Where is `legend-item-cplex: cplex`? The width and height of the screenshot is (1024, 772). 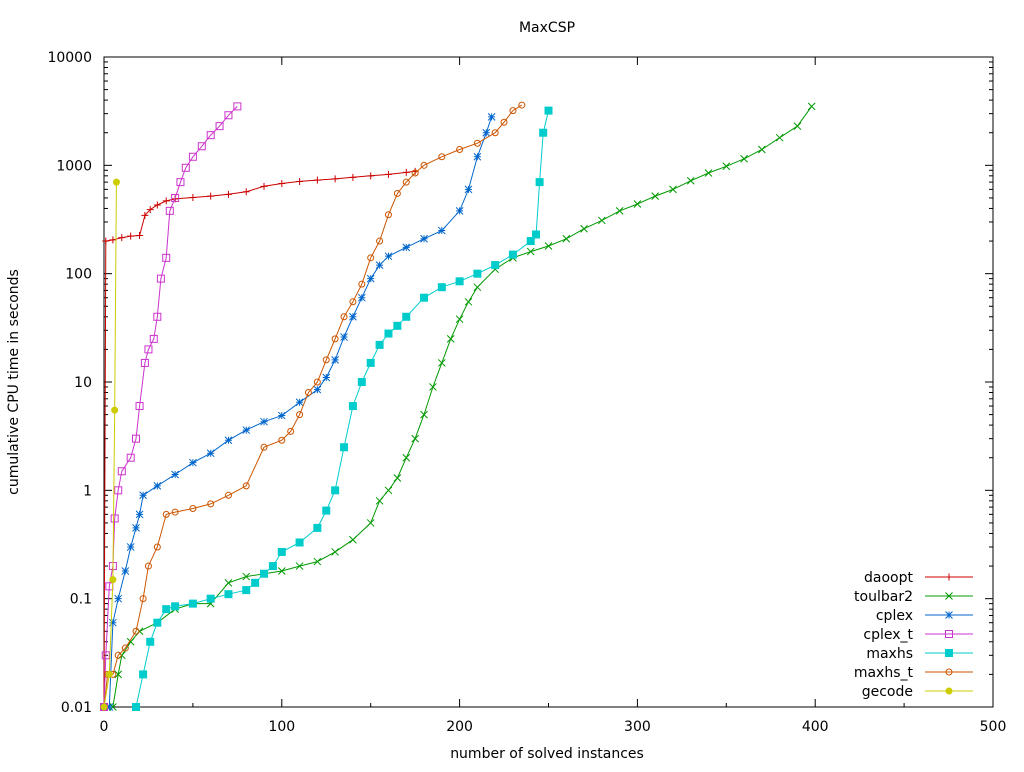
legend-item-cplex: cplex is located at coordinates (924, 616).